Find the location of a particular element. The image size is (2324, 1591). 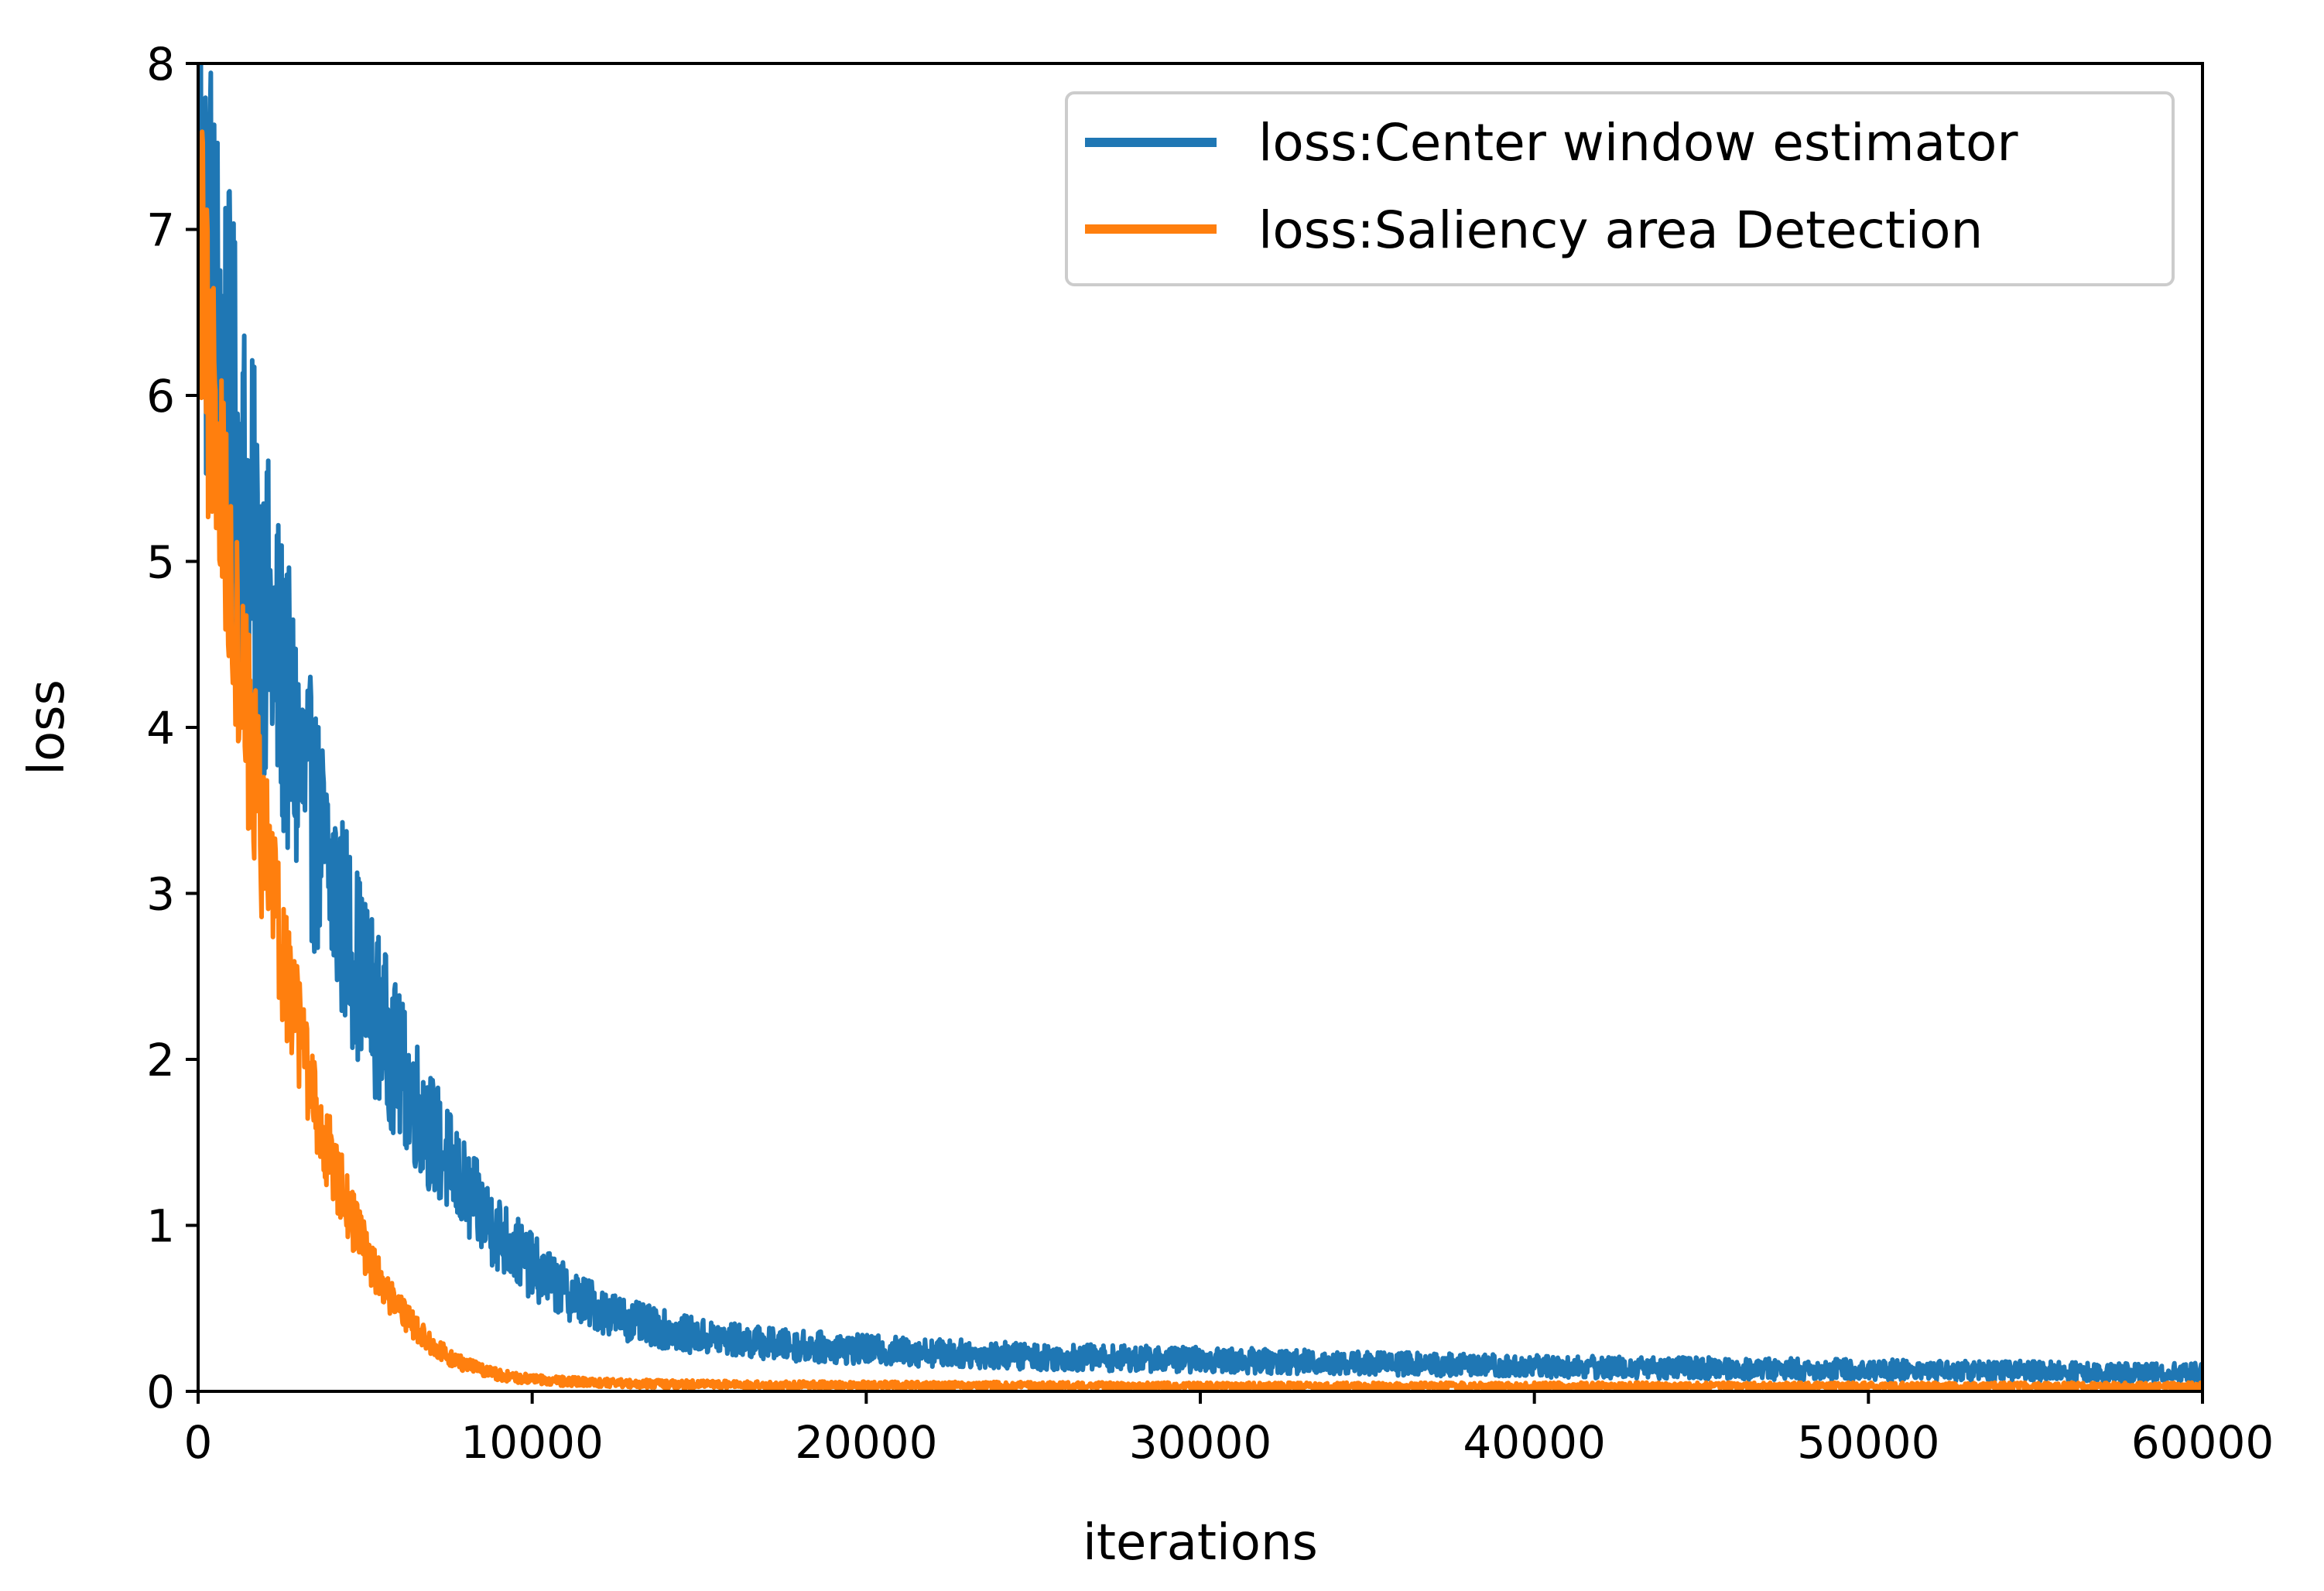

y-tick-label: 0 is located at coordinates (160, 1392).